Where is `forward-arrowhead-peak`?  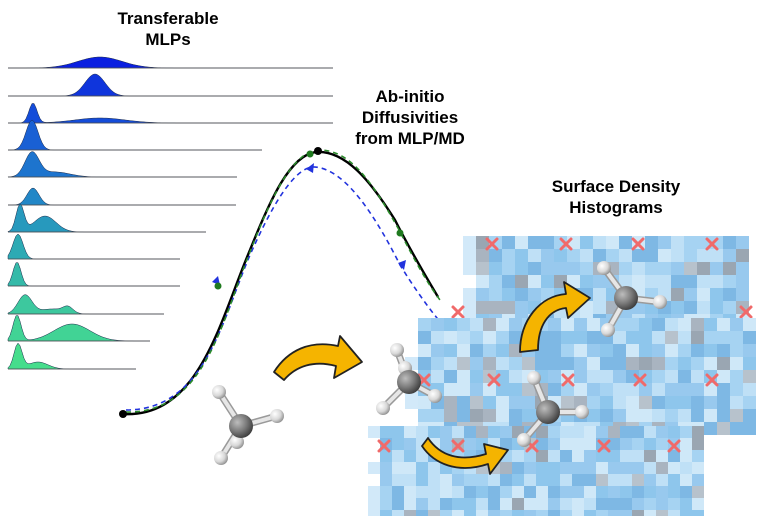 forward-arrowhead-peak is located at coordinates (310, 168).